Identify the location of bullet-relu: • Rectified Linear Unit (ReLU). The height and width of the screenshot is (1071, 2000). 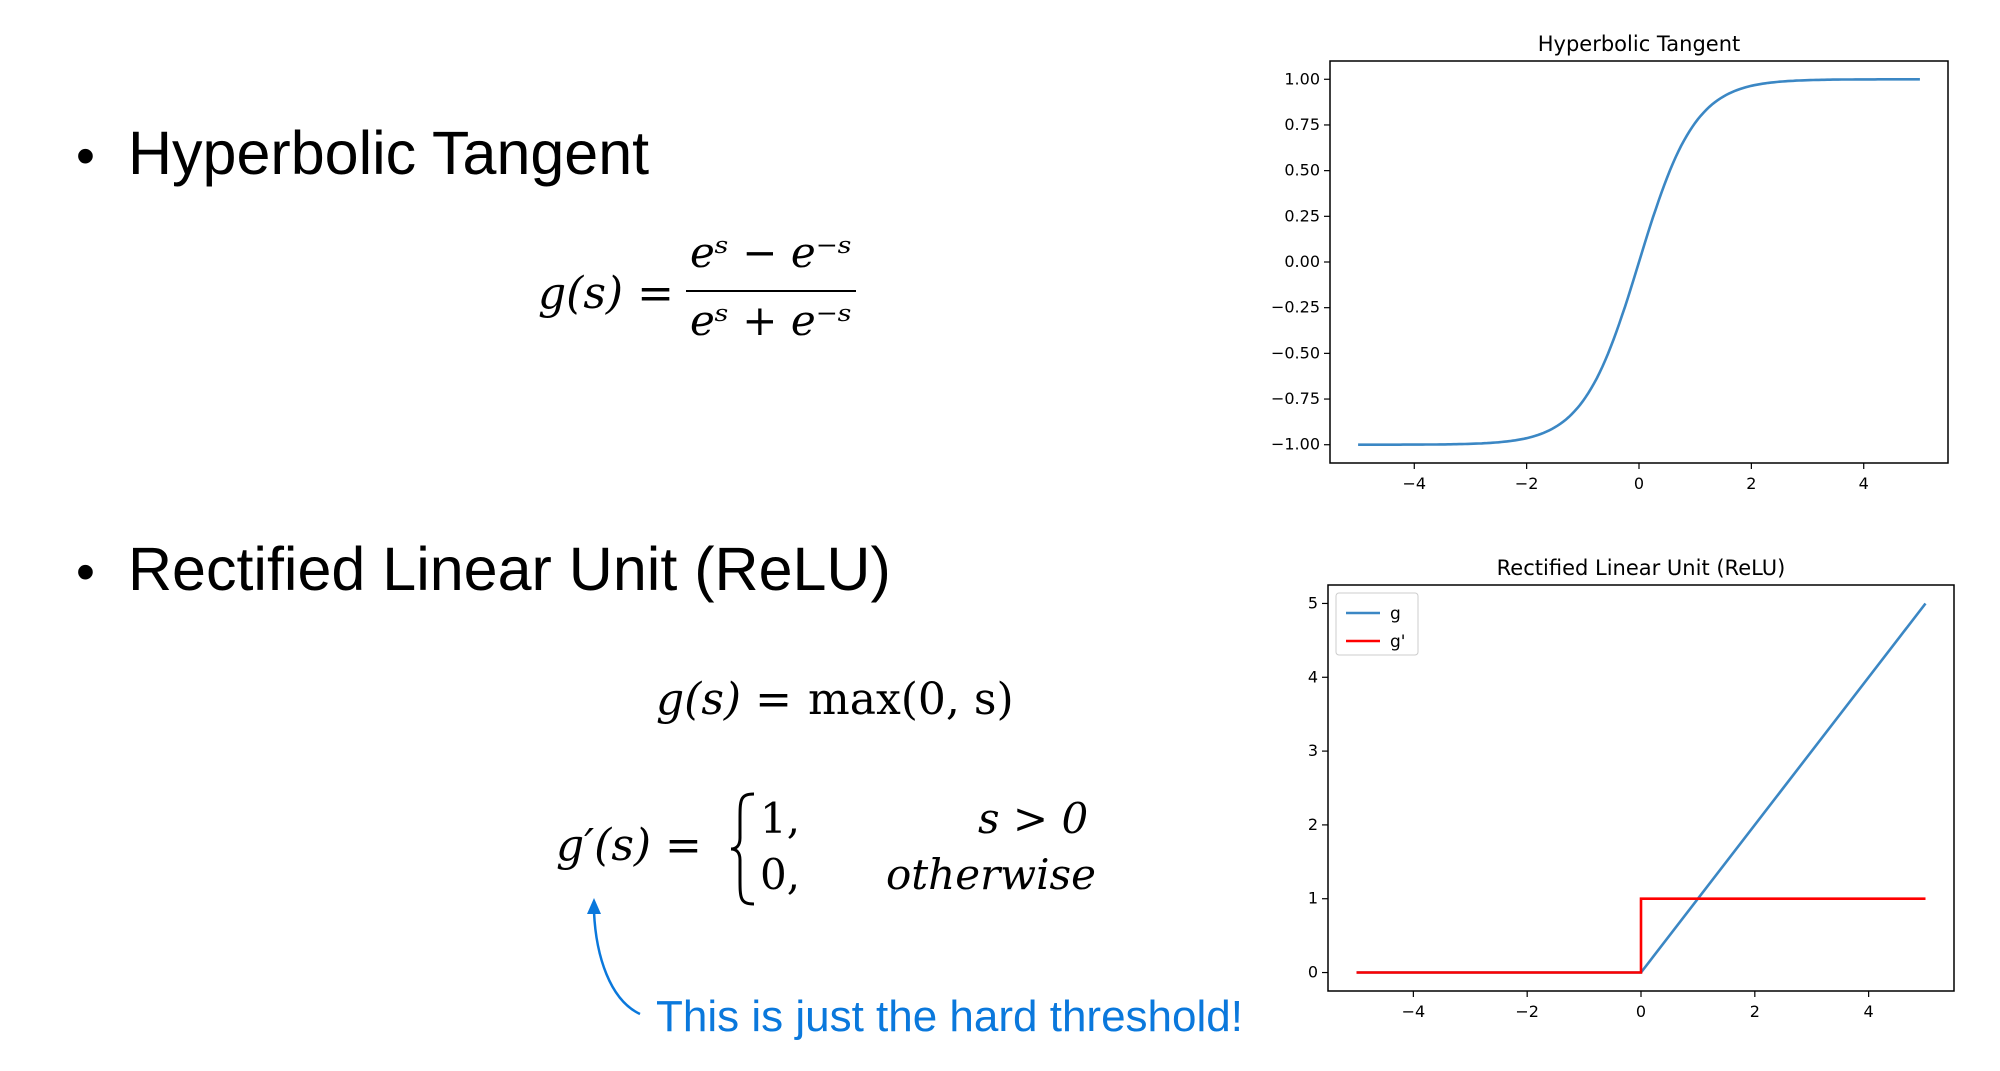
(483, 569).